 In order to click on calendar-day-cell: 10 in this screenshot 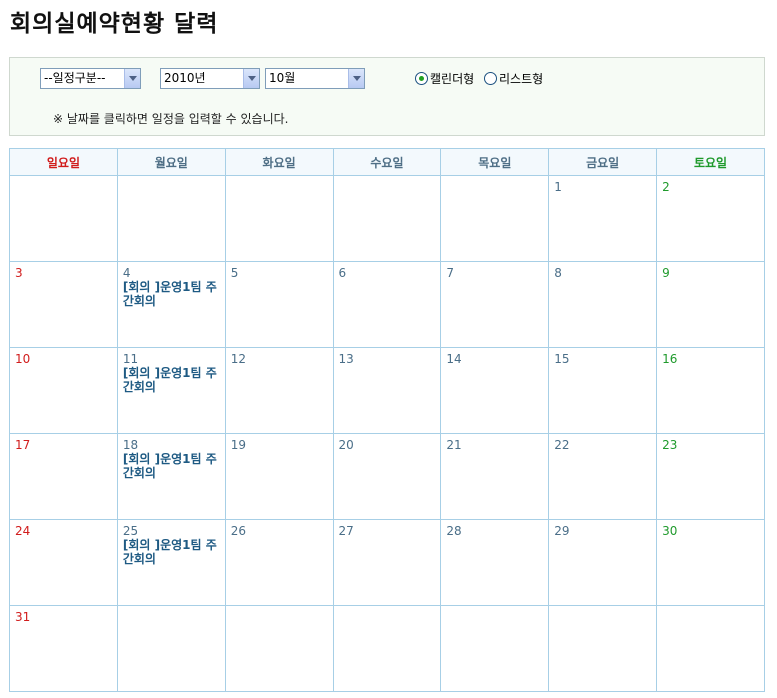, I will do `click(63, 390)`.